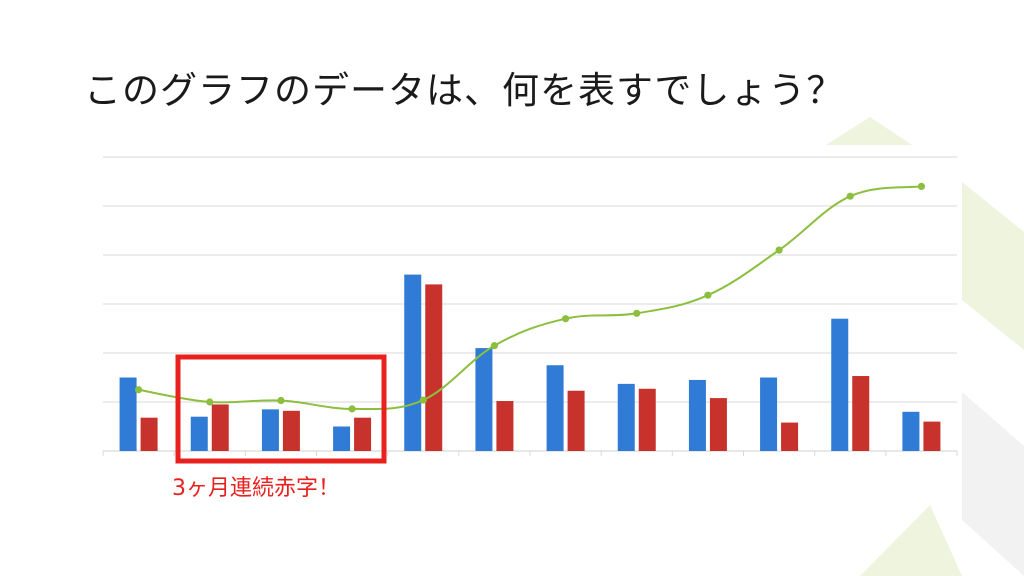 The height and width of the screenshot is (576, 1024). What do you see at coordinates (993, 266) in the screenshot?
I see `decor-green-wedge-right` at bounding box center [993, 266].